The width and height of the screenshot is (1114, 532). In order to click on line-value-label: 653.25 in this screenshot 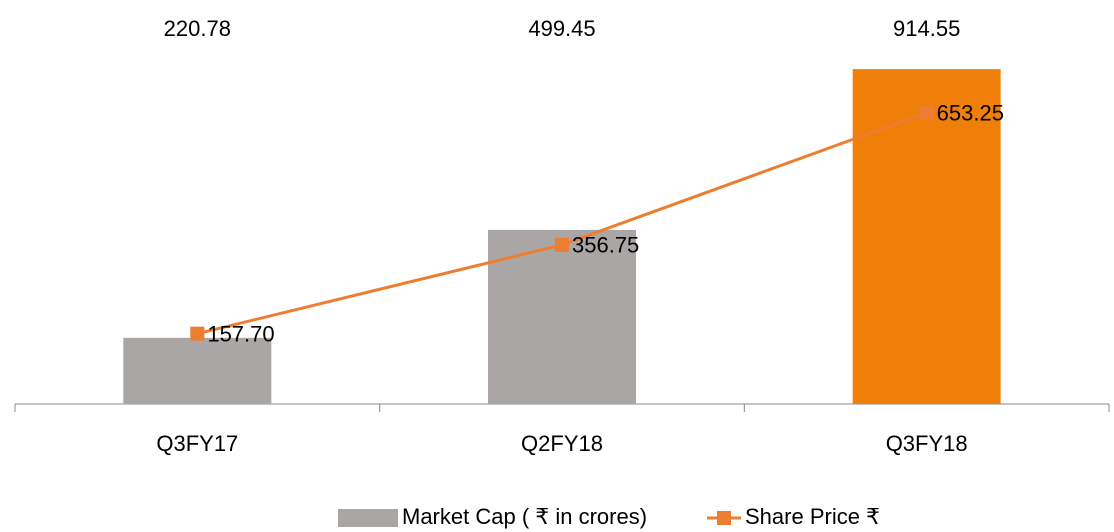, I will do `click(970, 112)`.